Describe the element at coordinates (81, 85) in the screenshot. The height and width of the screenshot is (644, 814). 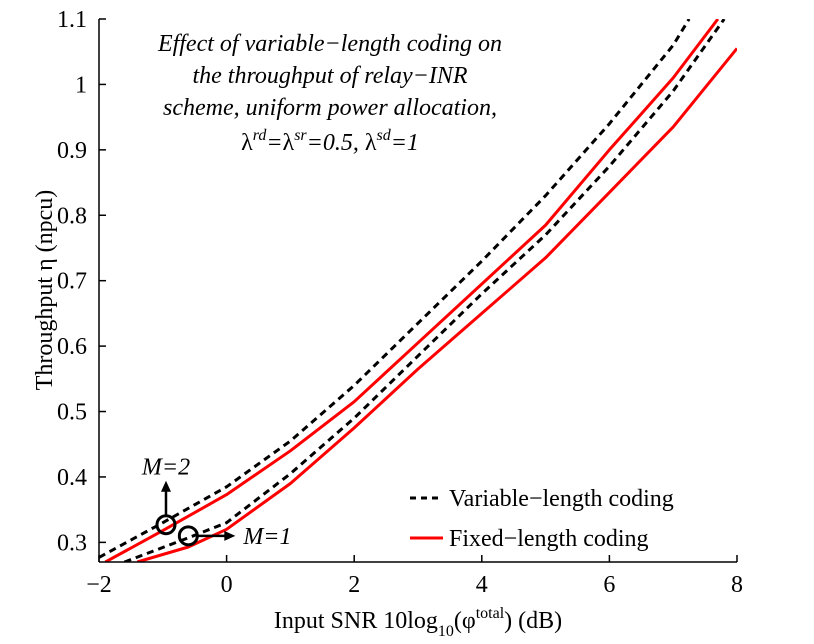
I see `y-tick-label: 1` at that location.